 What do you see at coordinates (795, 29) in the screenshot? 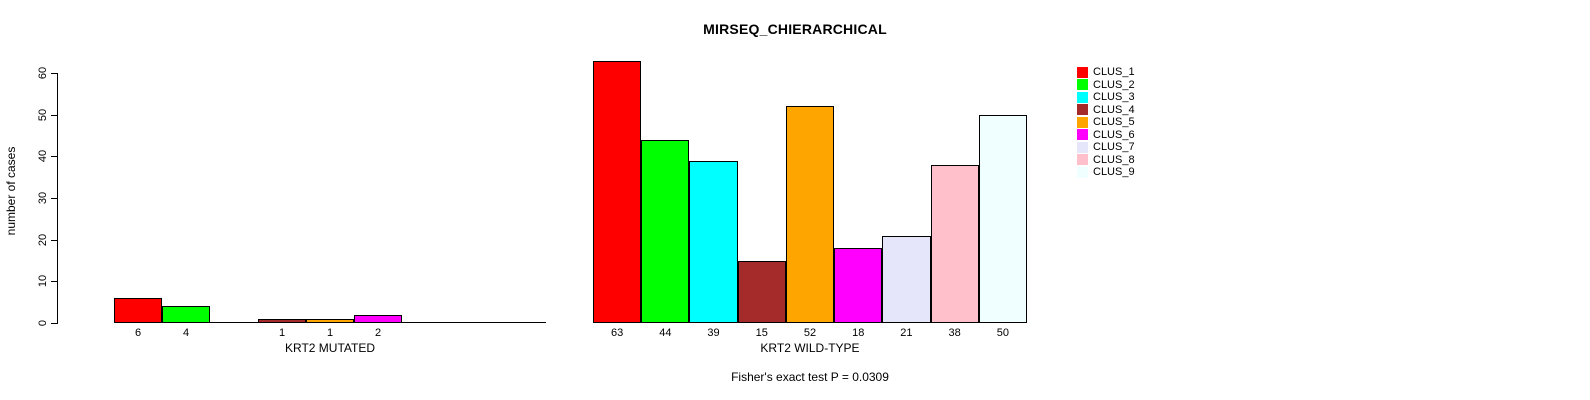
I see `chart-title: MIRSEQ_CHIERARCHICAL` at bounding box center [795, 29].